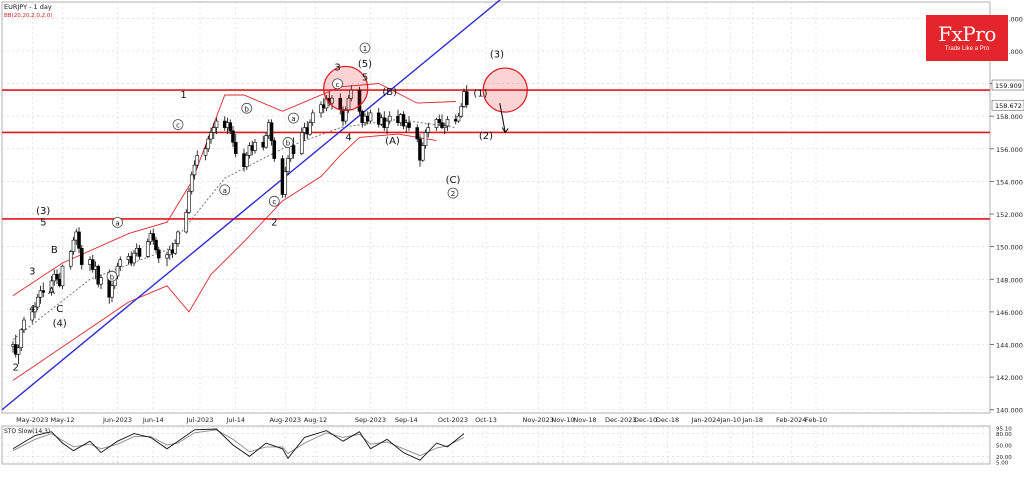  I want to click on stochastic-d-line, so click(238, 443).